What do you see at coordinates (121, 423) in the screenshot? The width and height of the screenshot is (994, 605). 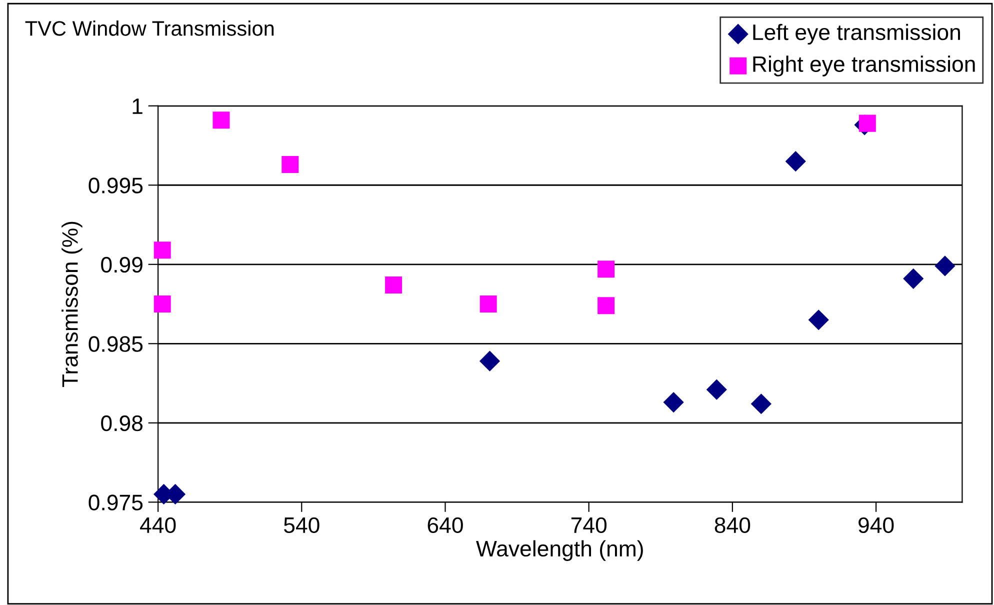 I see `y-tick-label: 0.98` at bounding box center [121, 423].